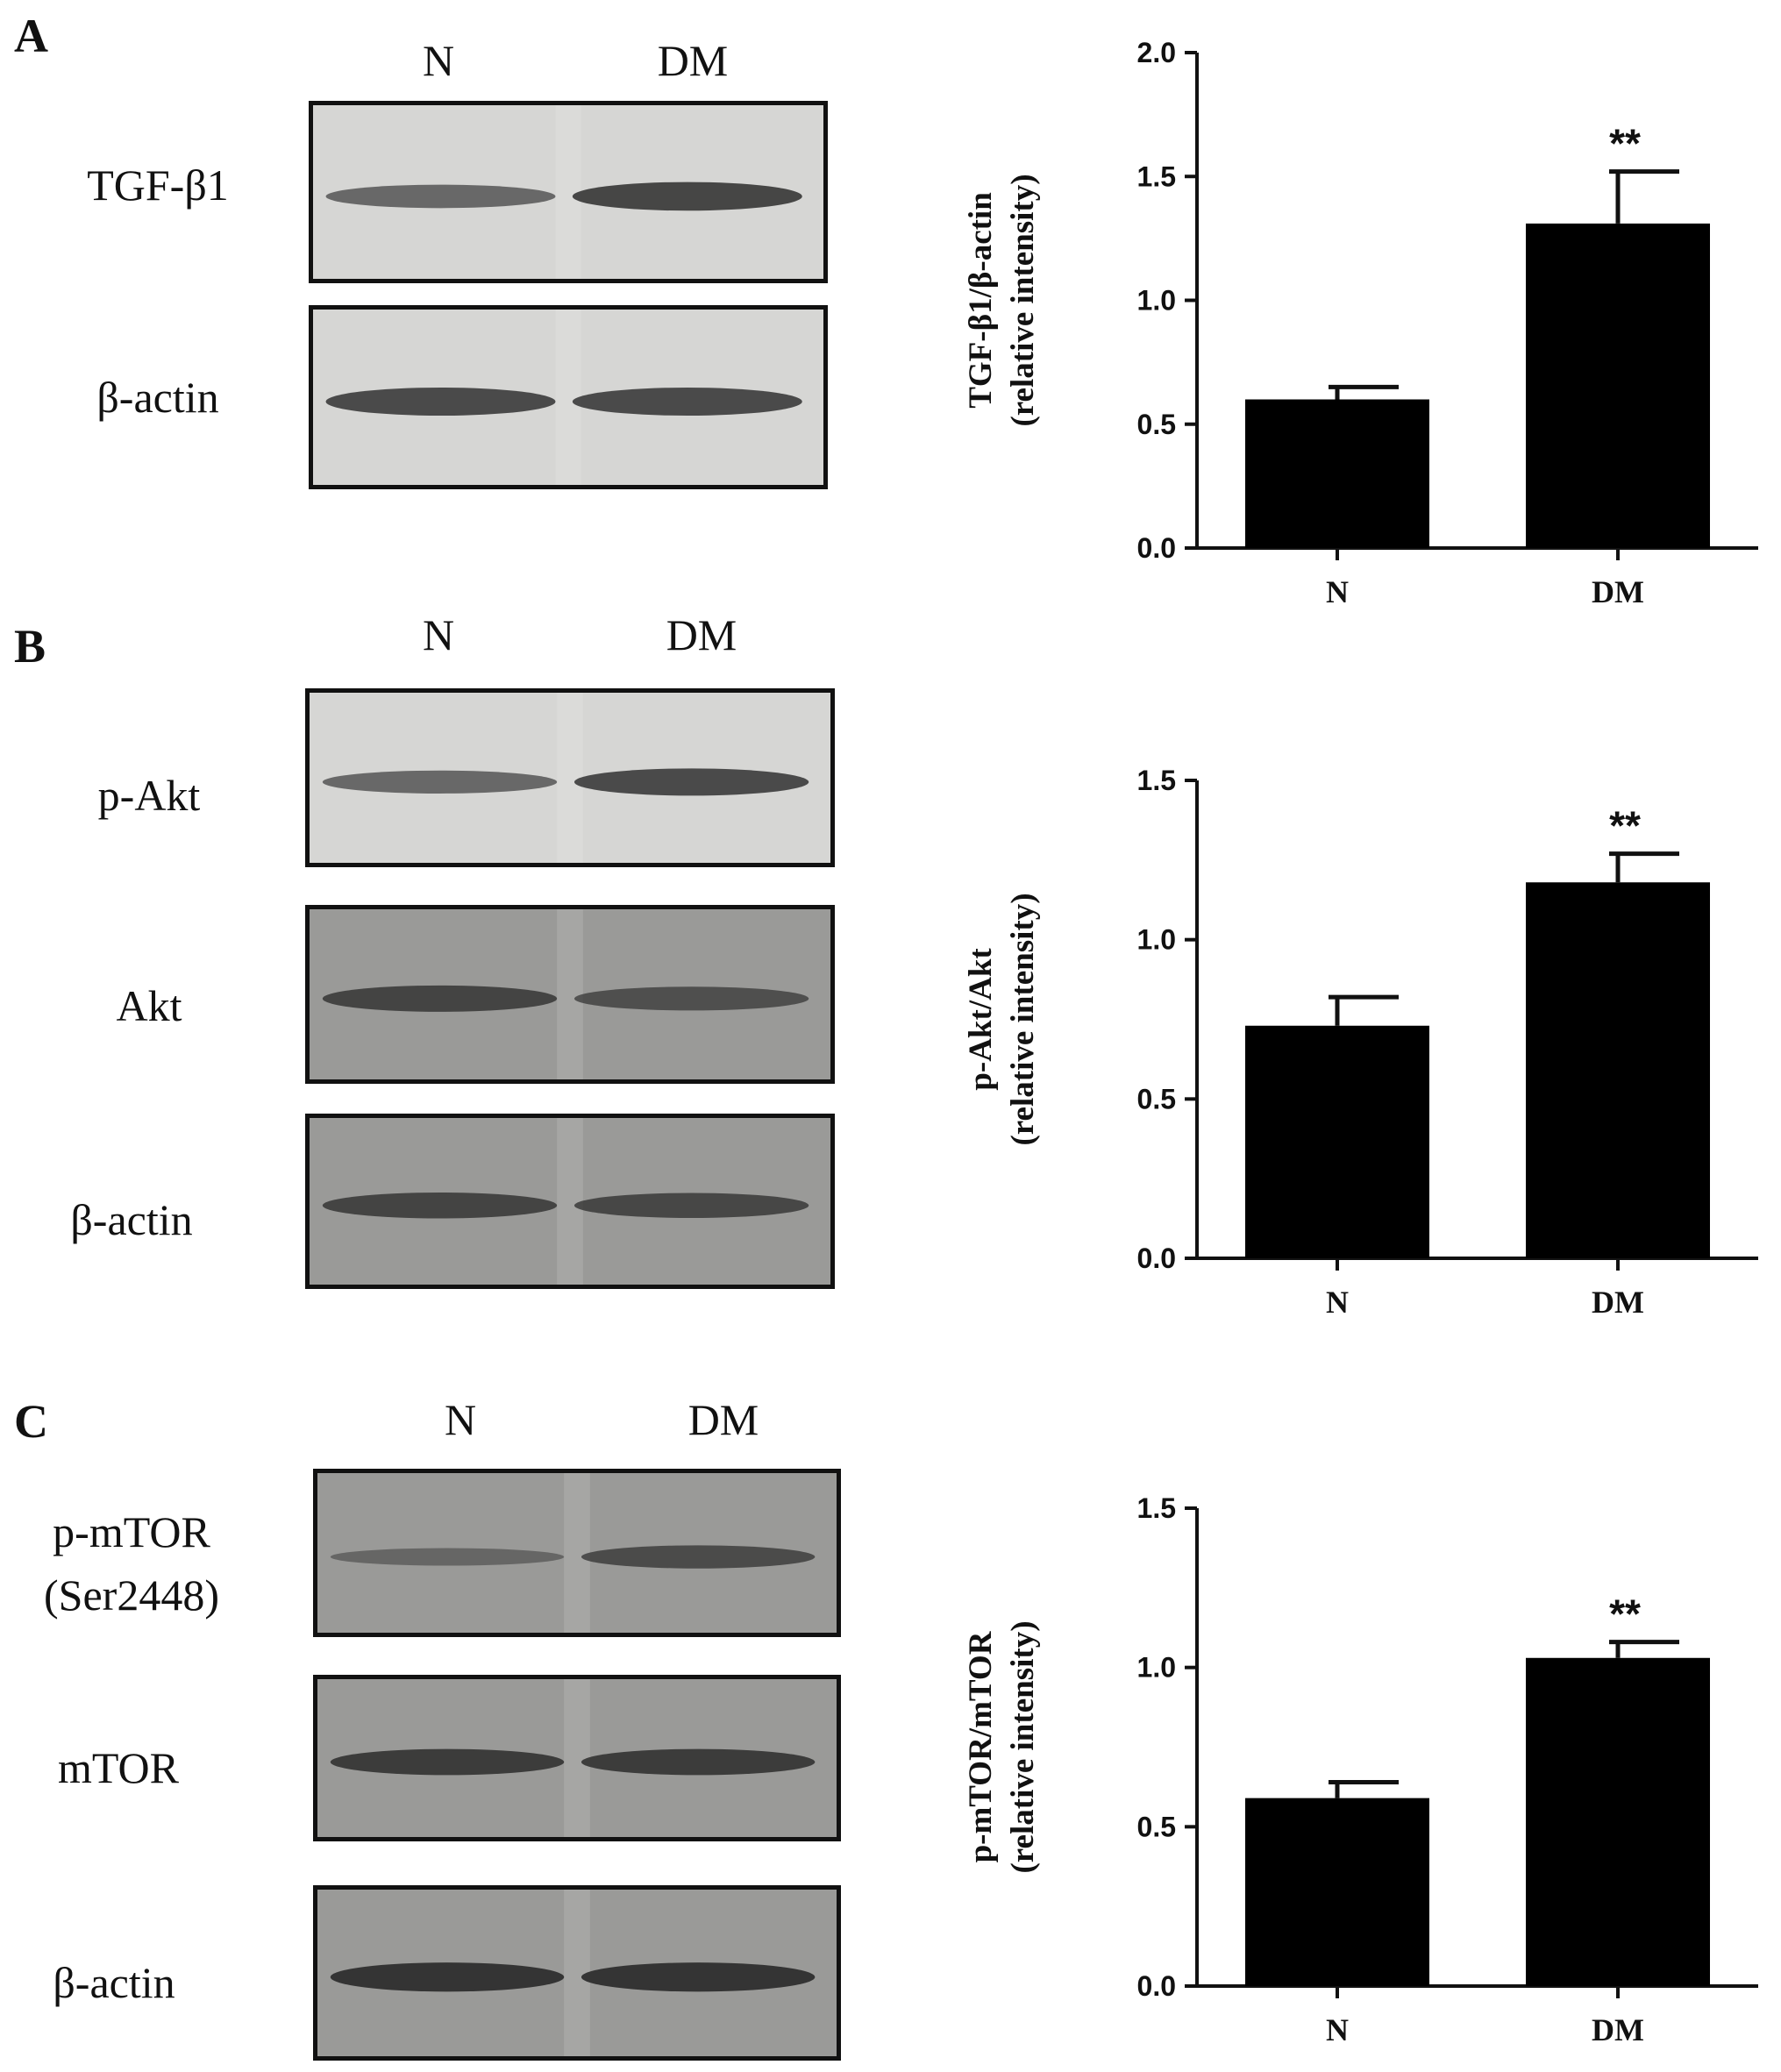 The width and height of the screenshot is (1781, 2072). I want to click on blot-mtor, so click(577, 1758).